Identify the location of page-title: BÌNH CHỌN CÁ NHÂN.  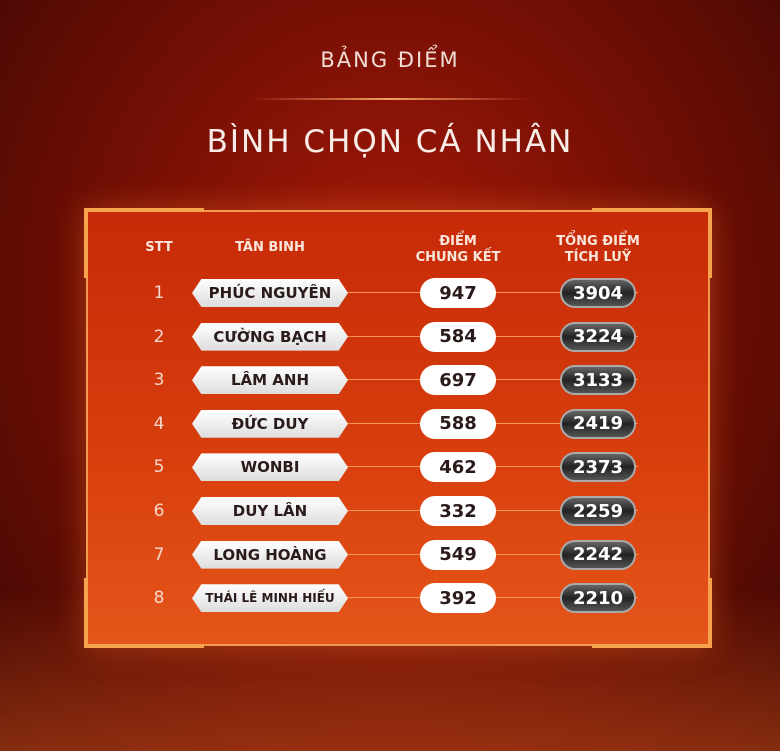
(390, 142).